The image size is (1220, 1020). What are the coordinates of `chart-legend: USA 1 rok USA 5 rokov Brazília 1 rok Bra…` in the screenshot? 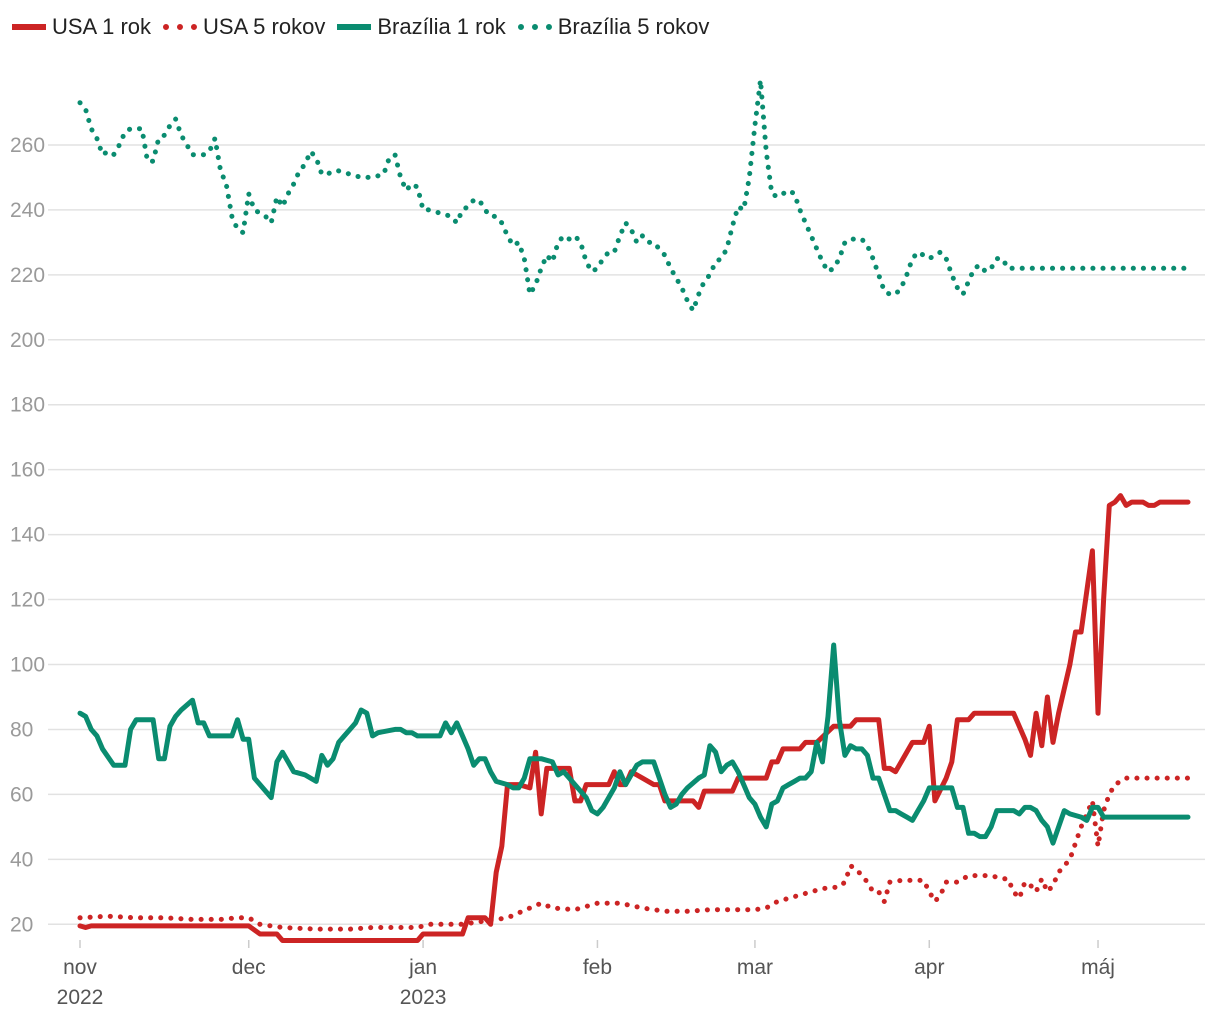 It's located at (366, 27).